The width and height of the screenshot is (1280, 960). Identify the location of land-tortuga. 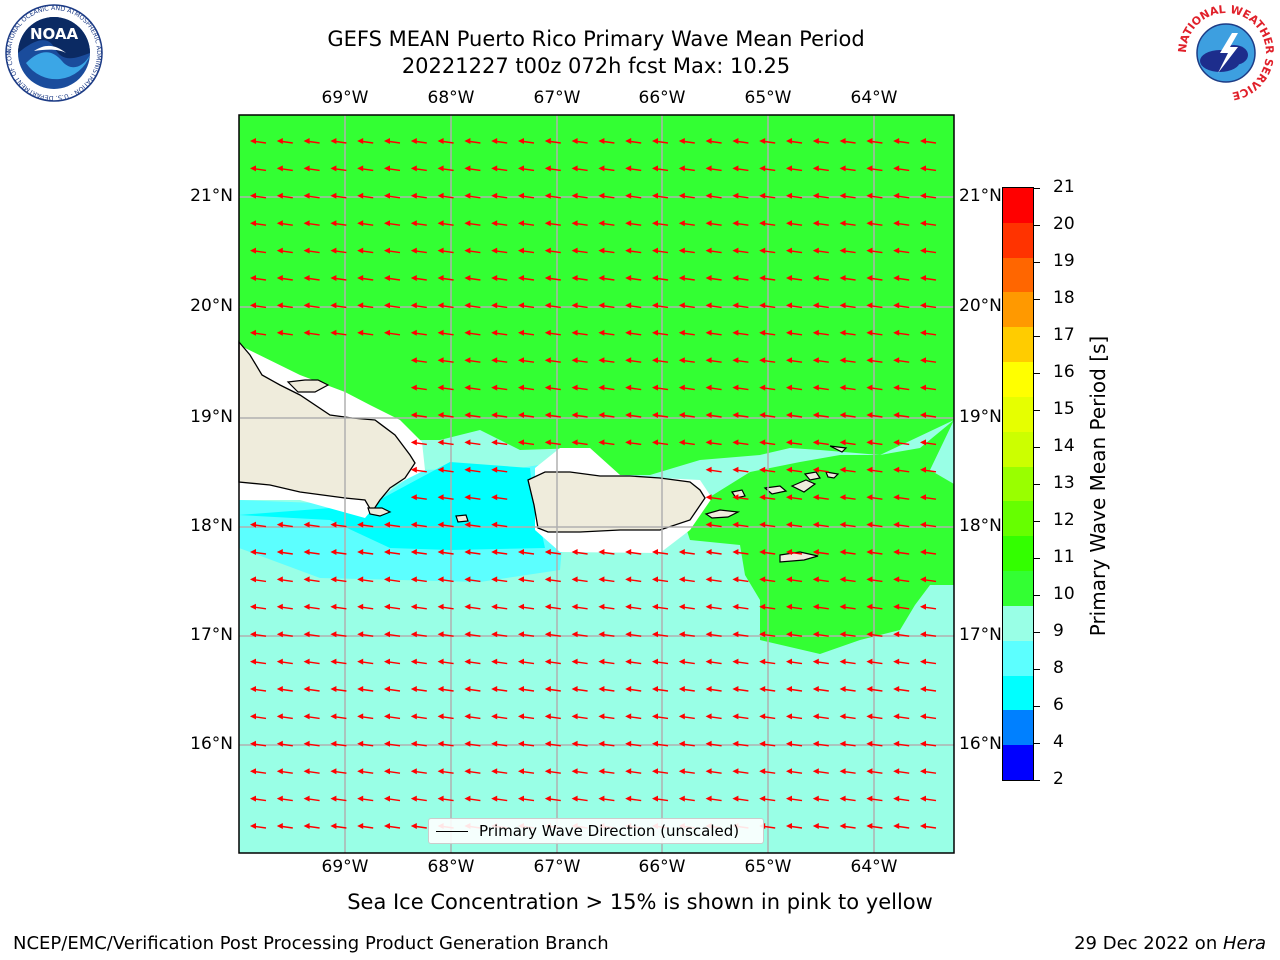
(308, 386).